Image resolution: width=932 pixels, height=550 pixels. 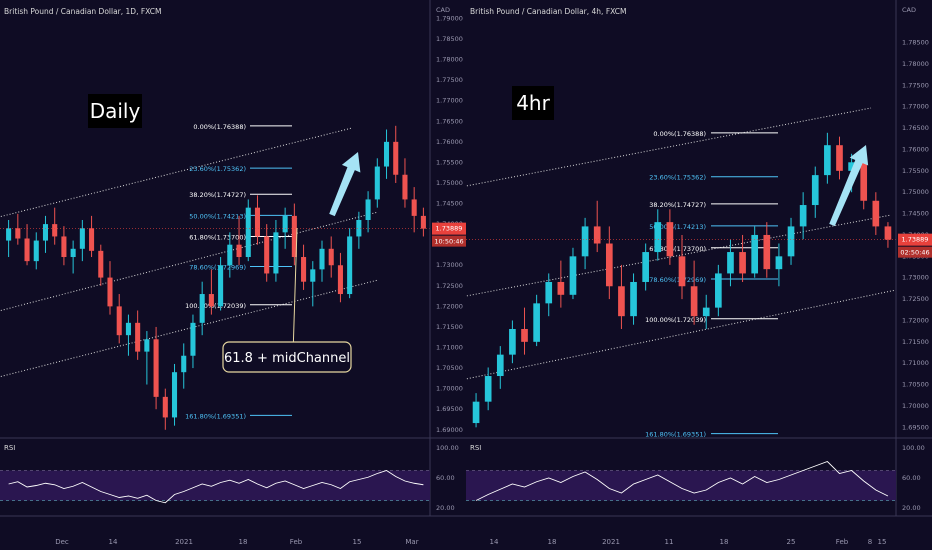 What do you see at coordinates (295, 285) in the screenshot?
I see `callout-pointer` at bounding box center [295, 285].